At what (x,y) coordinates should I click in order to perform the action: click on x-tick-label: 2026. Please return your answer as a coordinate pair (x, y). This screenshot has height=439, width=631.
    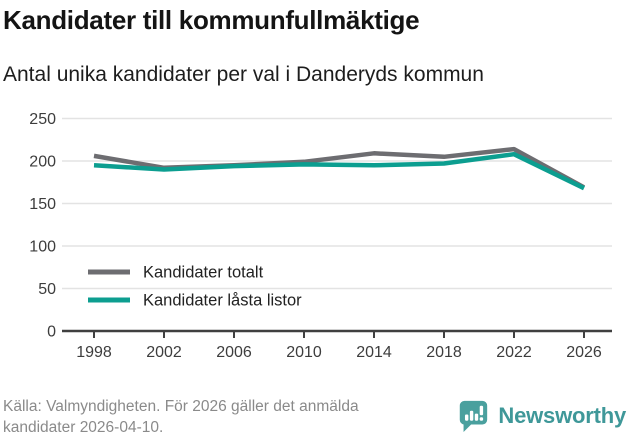
    Looking at the image, I should click on (584, 352).